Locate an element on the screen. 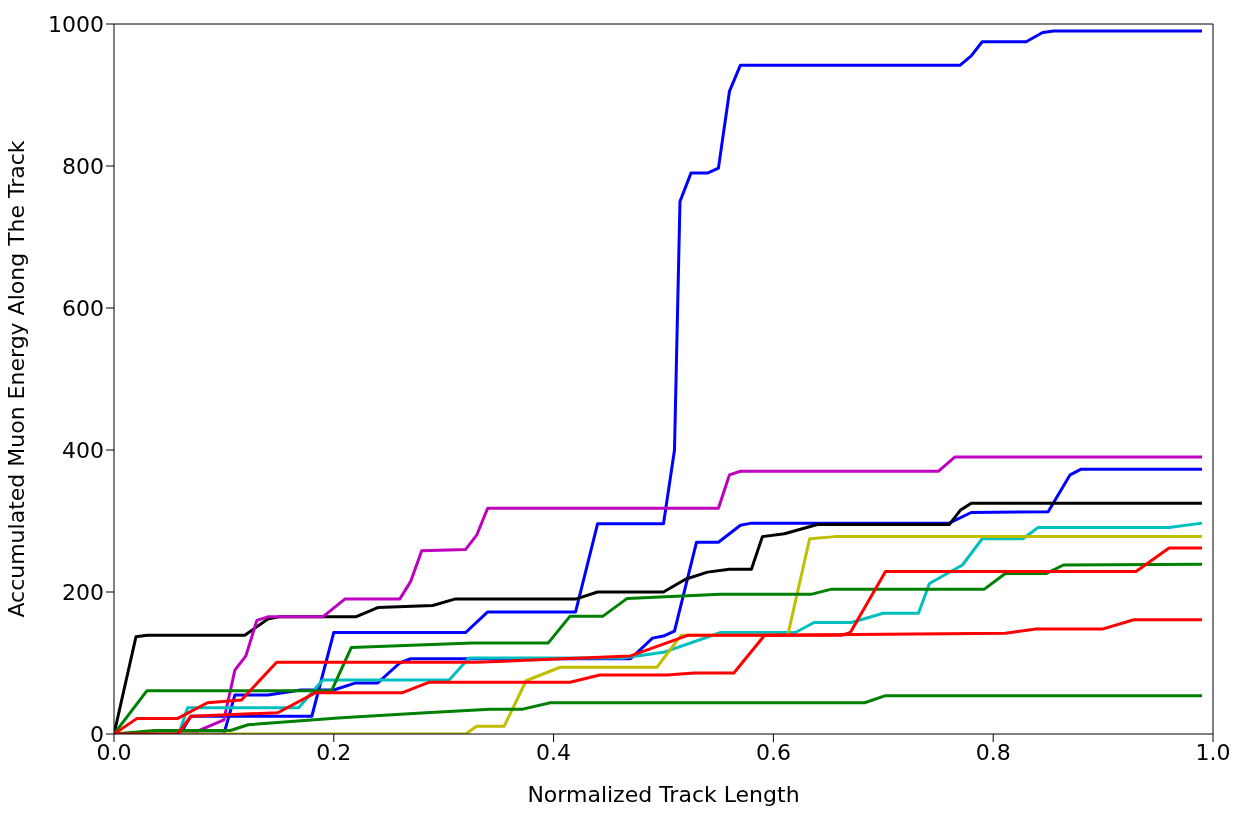 This screenshot has width=1251, height=824. y-tick-label: 600 is located at coordinates (83, 308).